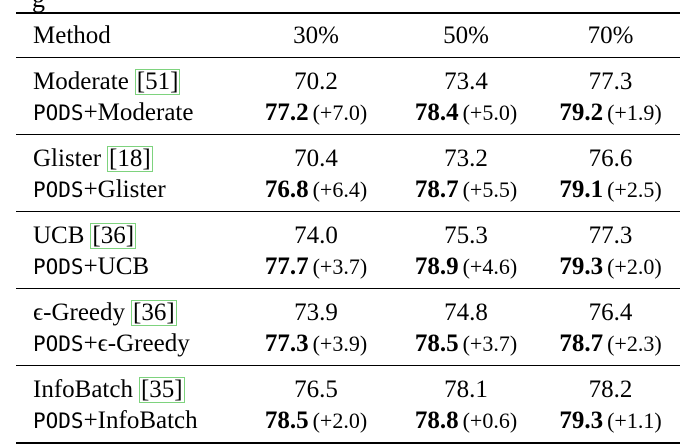 The height and width of the screenshot is (444, 696). Describe the element at coordinates (72, 36) in the screenshot. I see `column-header-method: Method` at that location.